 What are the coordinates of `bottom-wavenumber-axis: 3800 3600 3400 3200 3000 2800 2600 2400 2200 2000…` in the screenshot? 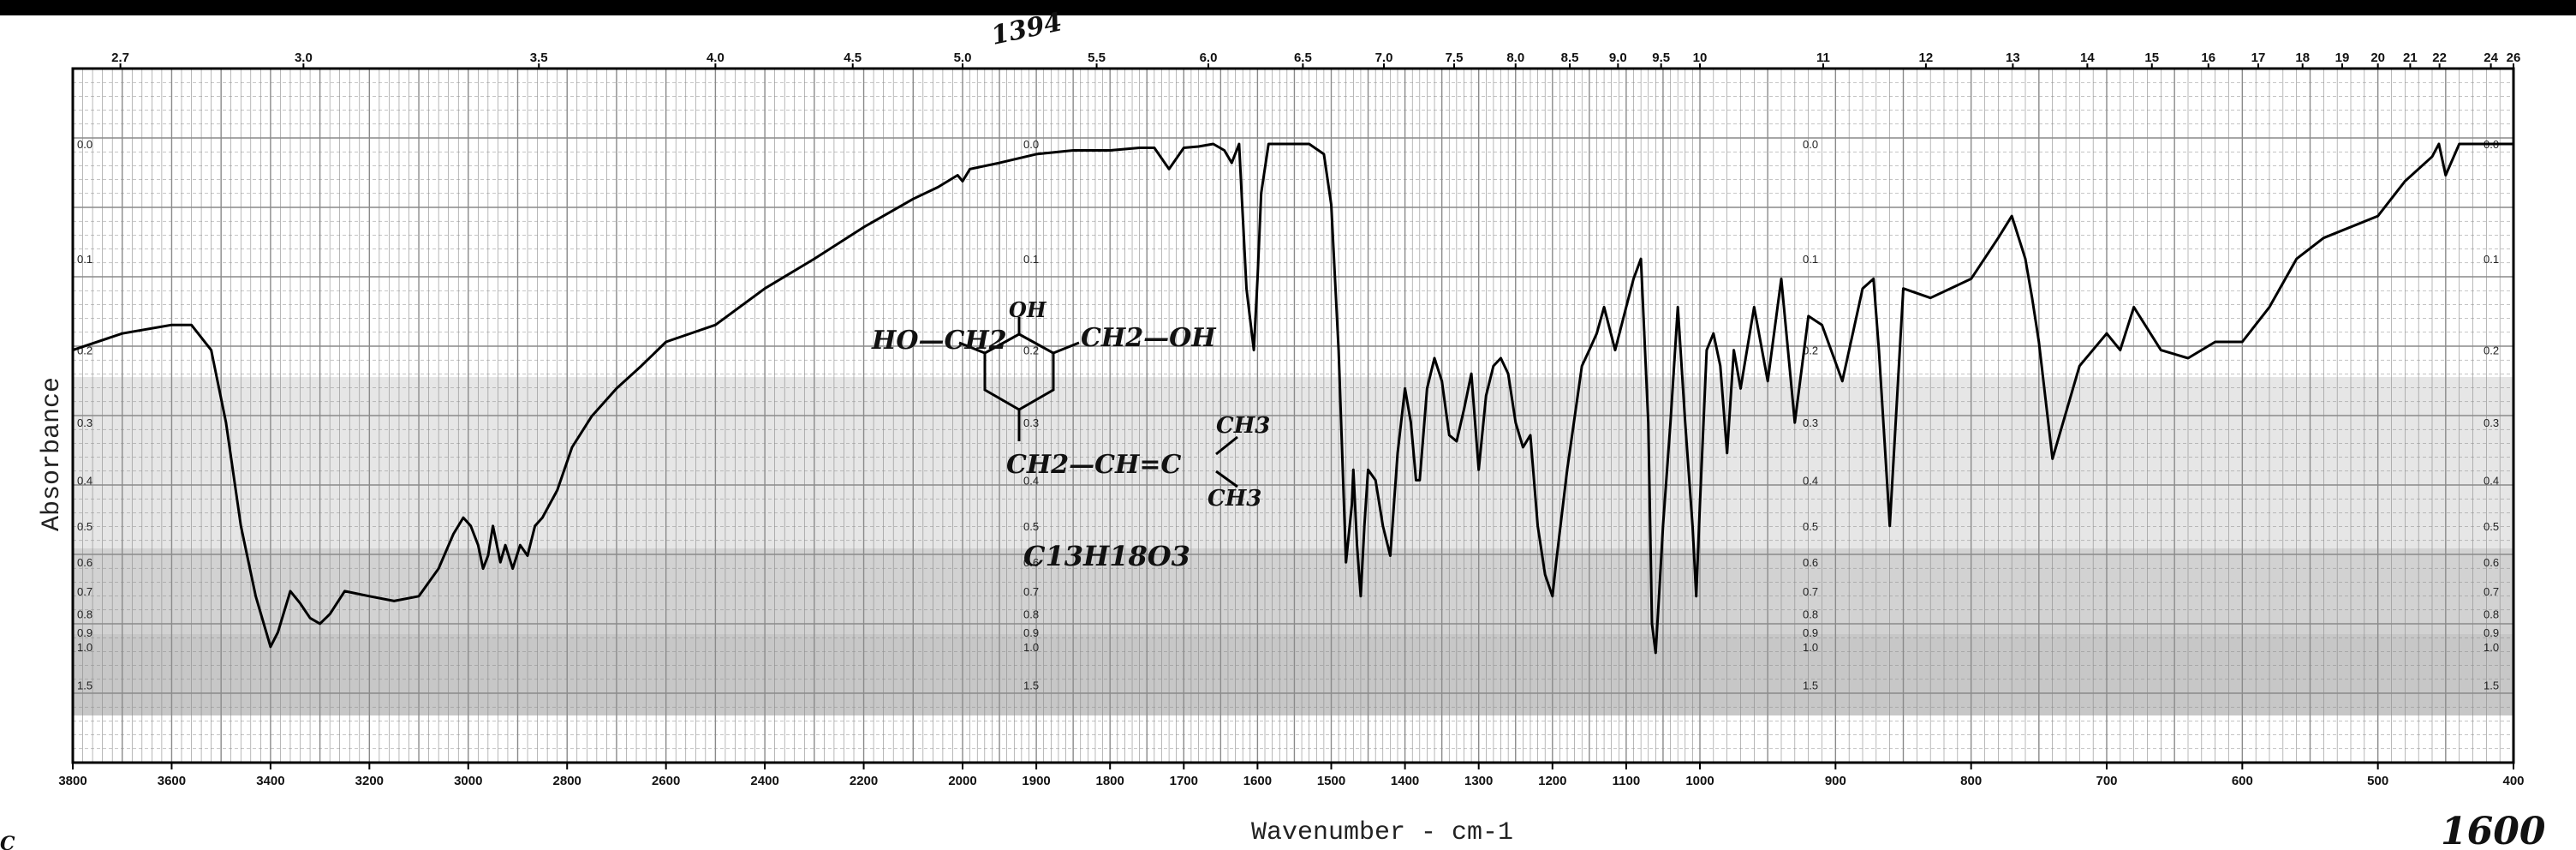 It's located at (1291, 775).